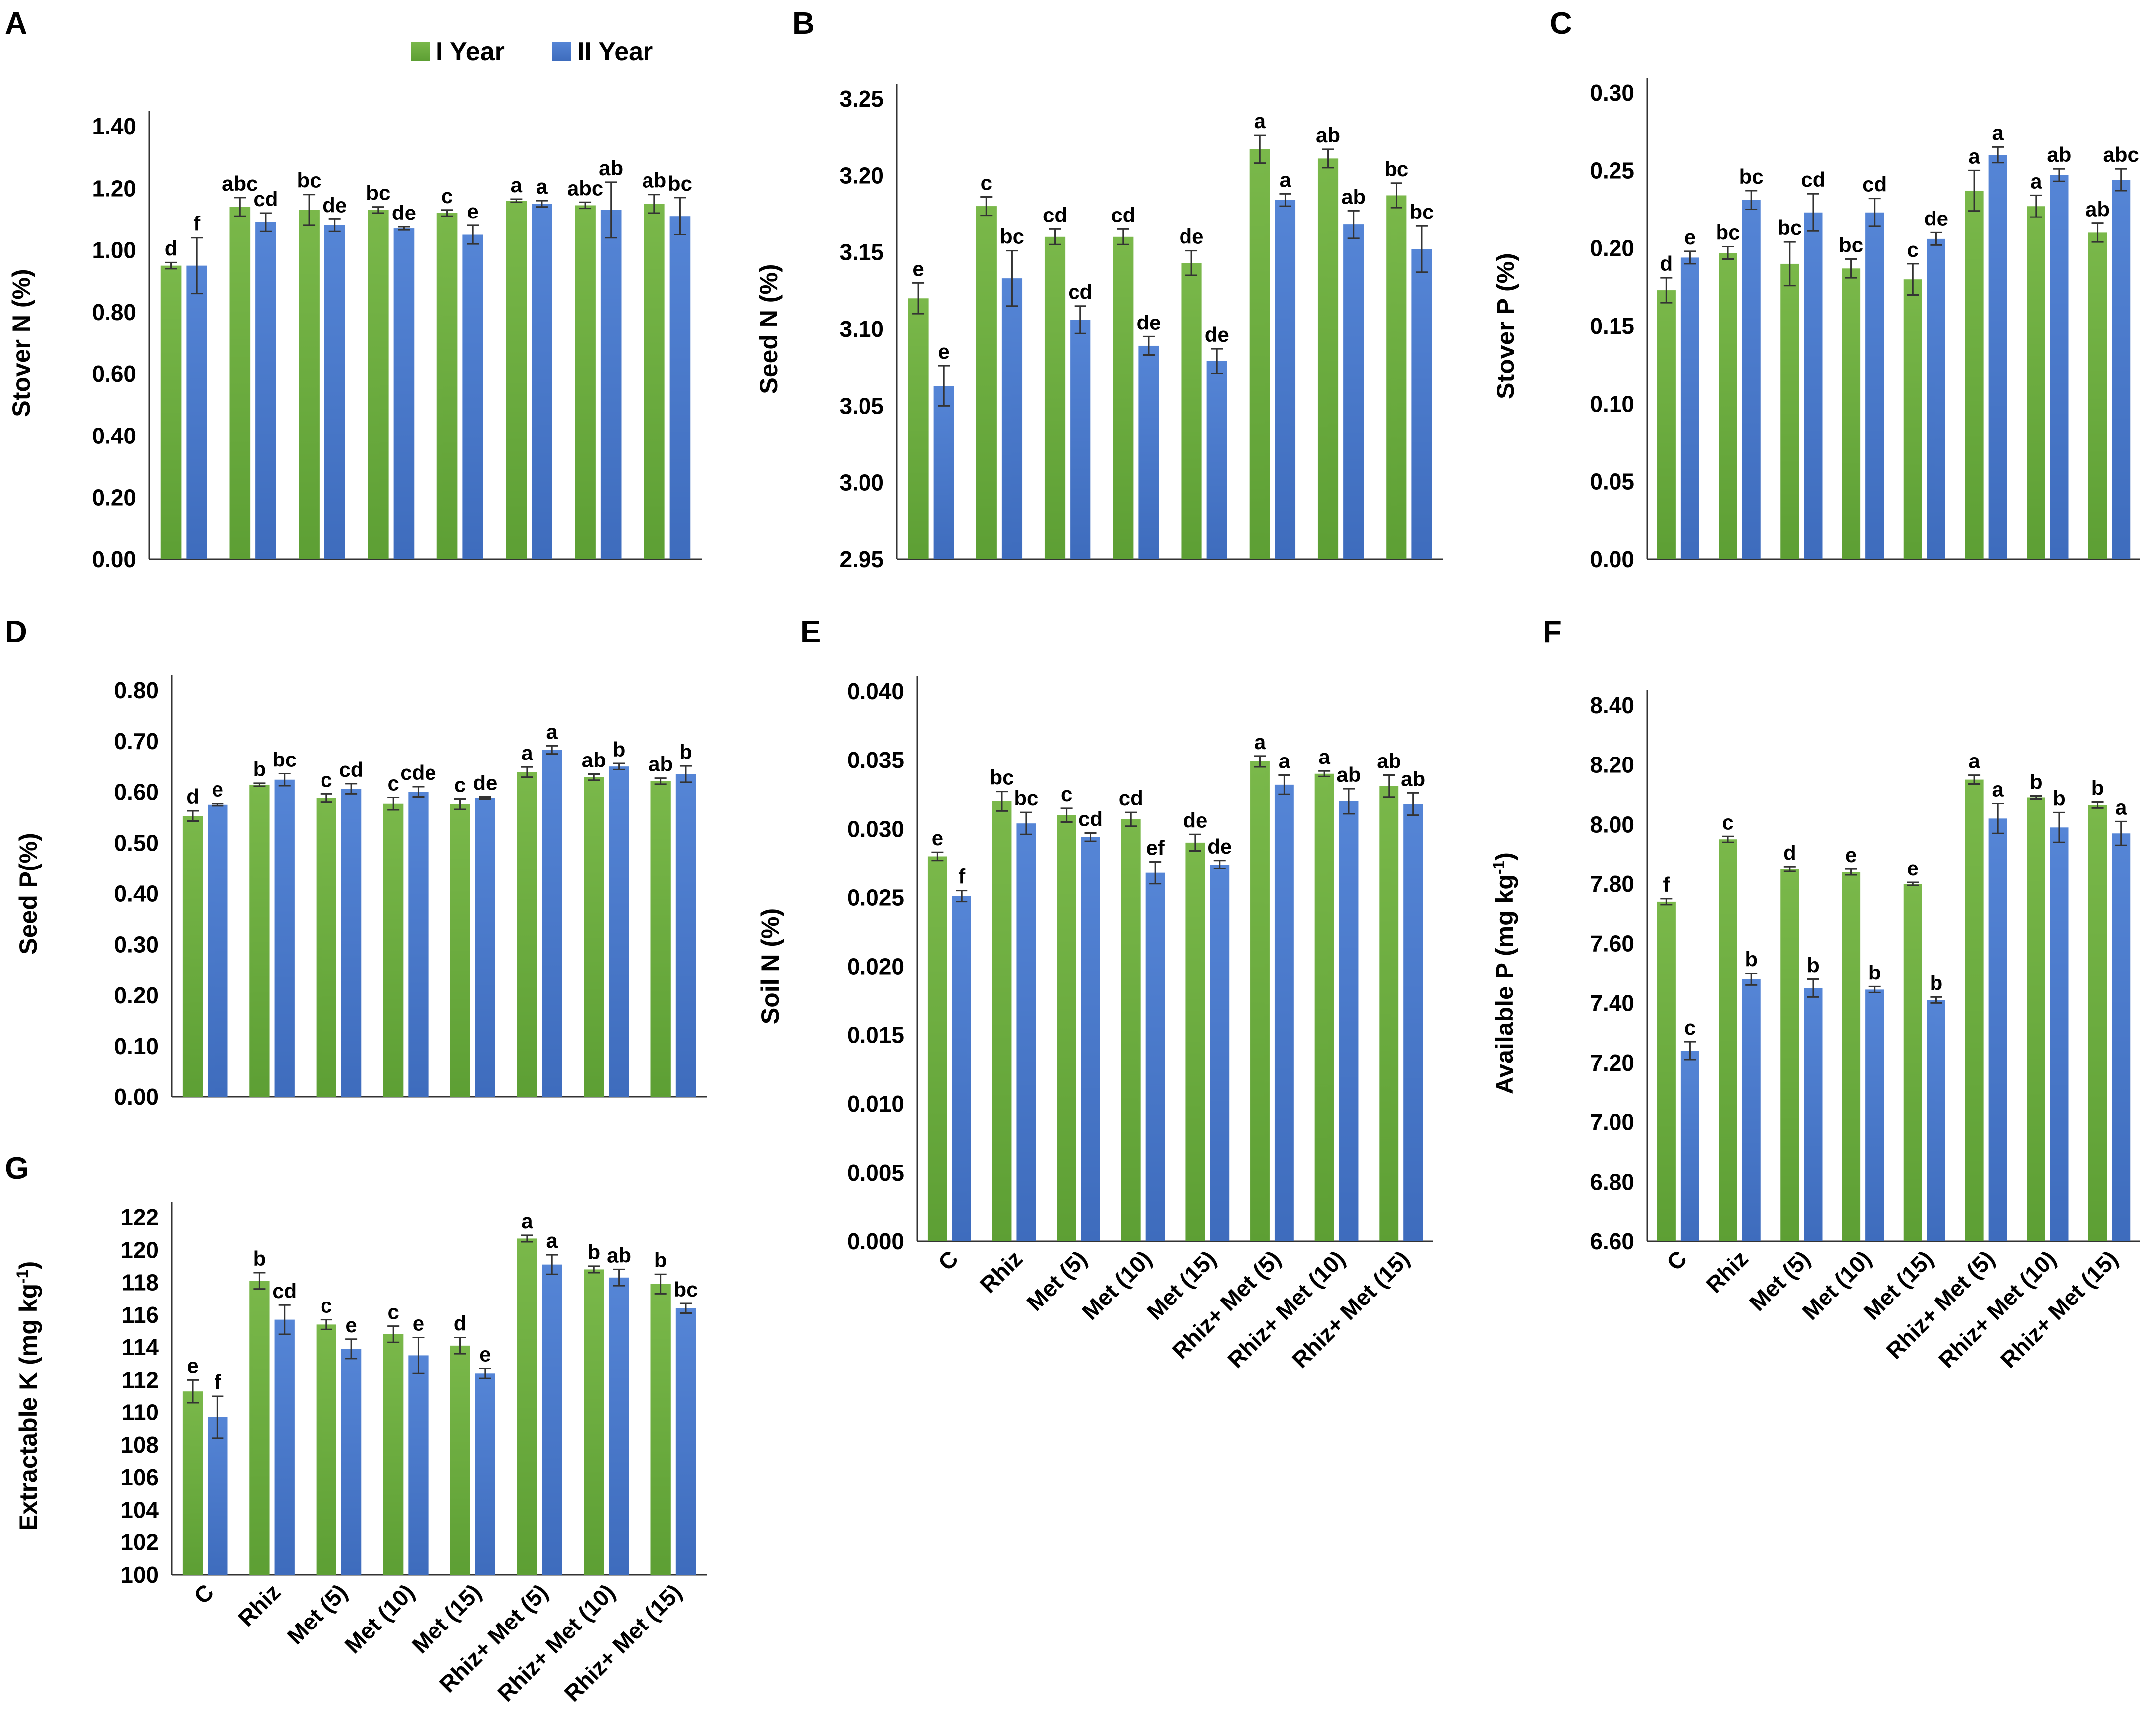 This screenshot has width=2150, height=1736. What do you see at coordinates (114, 436) in the screenshot?
I see `y-tick-label: 0.40` at bounding box center [114, 436].